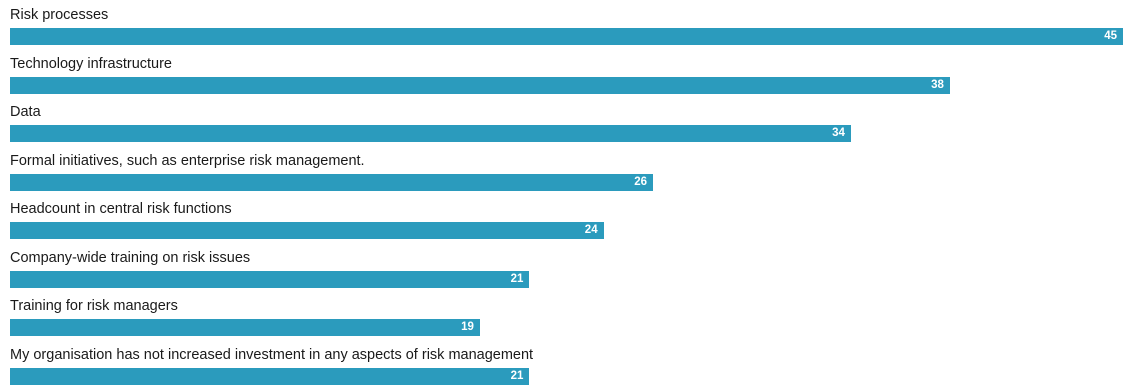 The height and width of the screenshot is (392, 1125). Describe the element at coordinates (467, 327) in the screenshot. I see `bar-value-label: 19` at that location.